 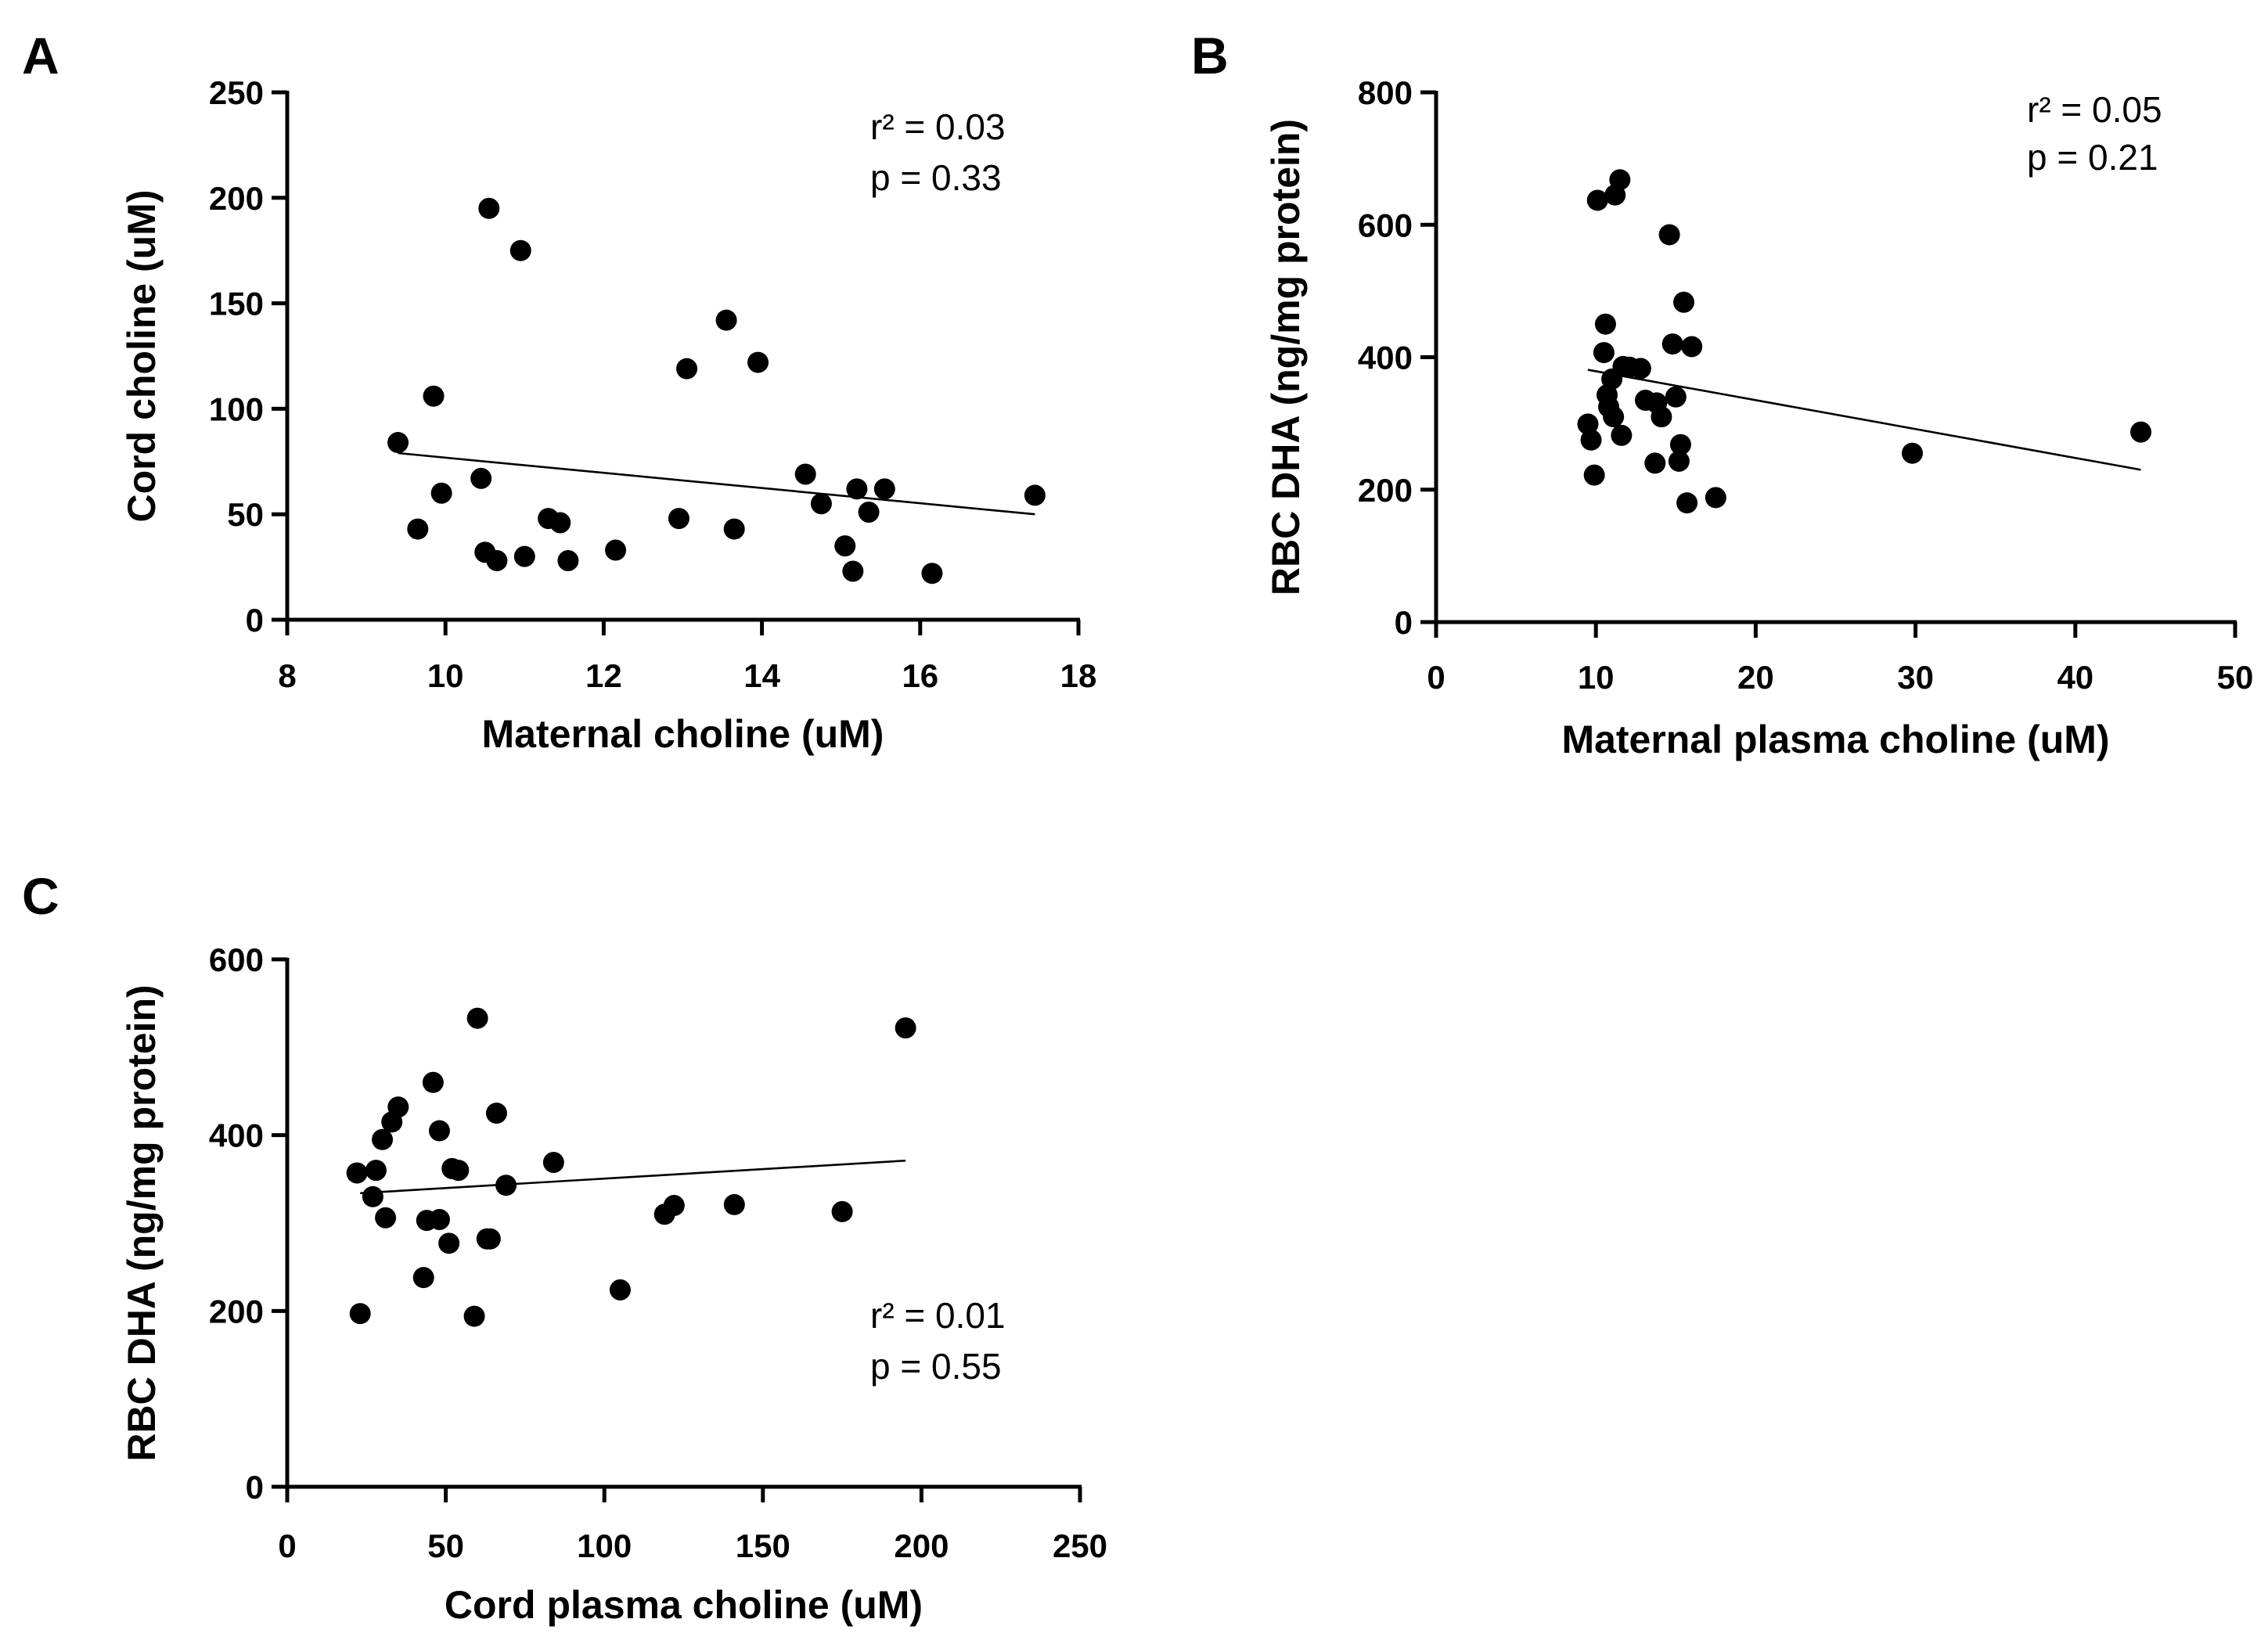 I want to click on x-tick-label: 0, so click(x=287, y=1545).